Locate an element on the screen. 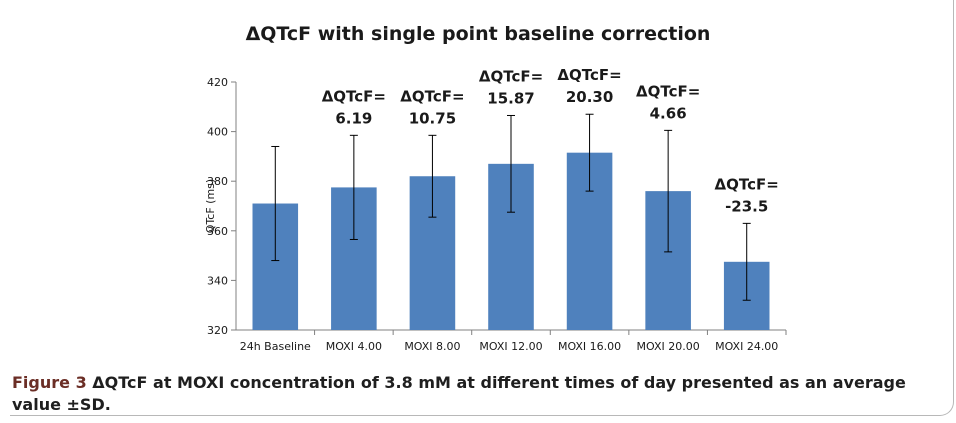 The height and width of the screenshot is (423, 956). y-tick-label: 360 is located at coordinates (217, 231).